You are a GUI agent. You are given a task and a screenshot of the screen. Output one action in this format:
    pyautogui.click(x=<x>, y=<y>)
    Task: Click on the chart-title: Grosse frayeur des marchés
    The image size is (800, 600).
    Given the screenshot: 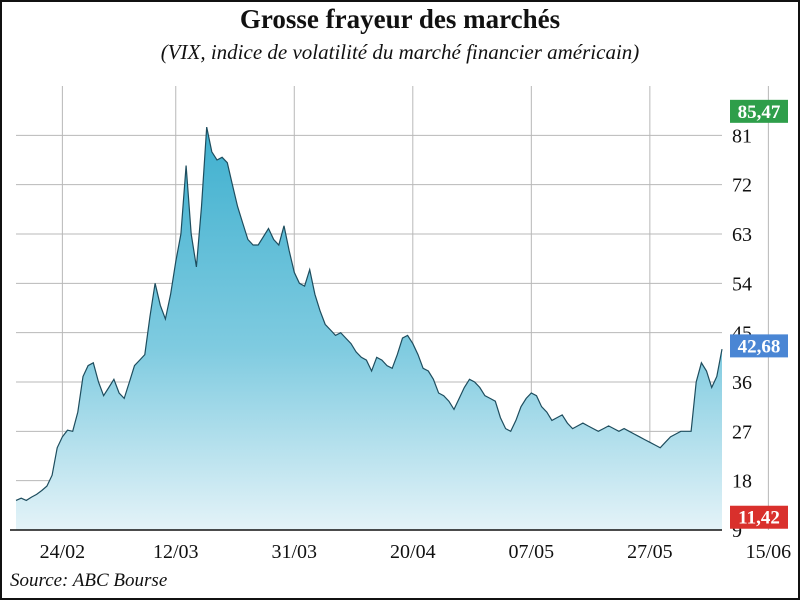 What is the action you would take?
    pyautogui.click(x=400, y=19)
    